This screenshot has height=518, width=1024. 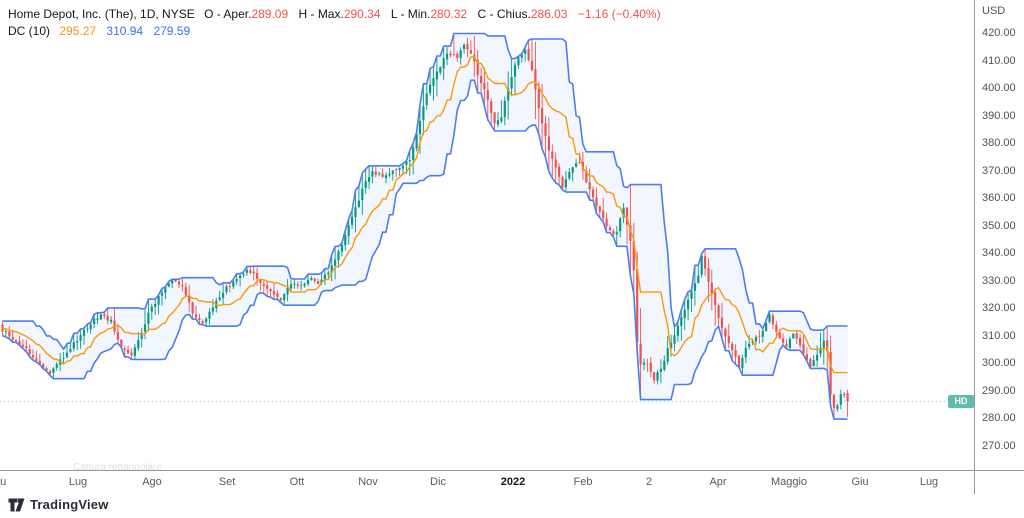 I want to click on price-tick-label: 420.00, so click(x=999, y=33).